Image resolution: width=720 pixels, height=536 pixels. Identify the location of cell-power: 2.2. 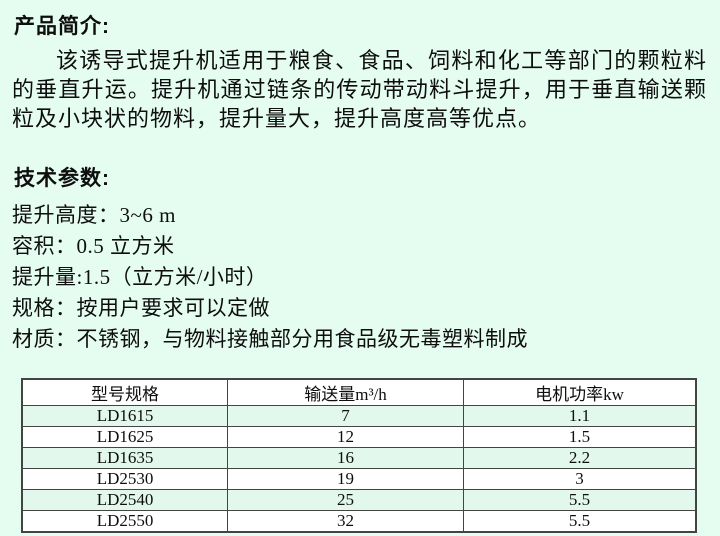
(579, 458).